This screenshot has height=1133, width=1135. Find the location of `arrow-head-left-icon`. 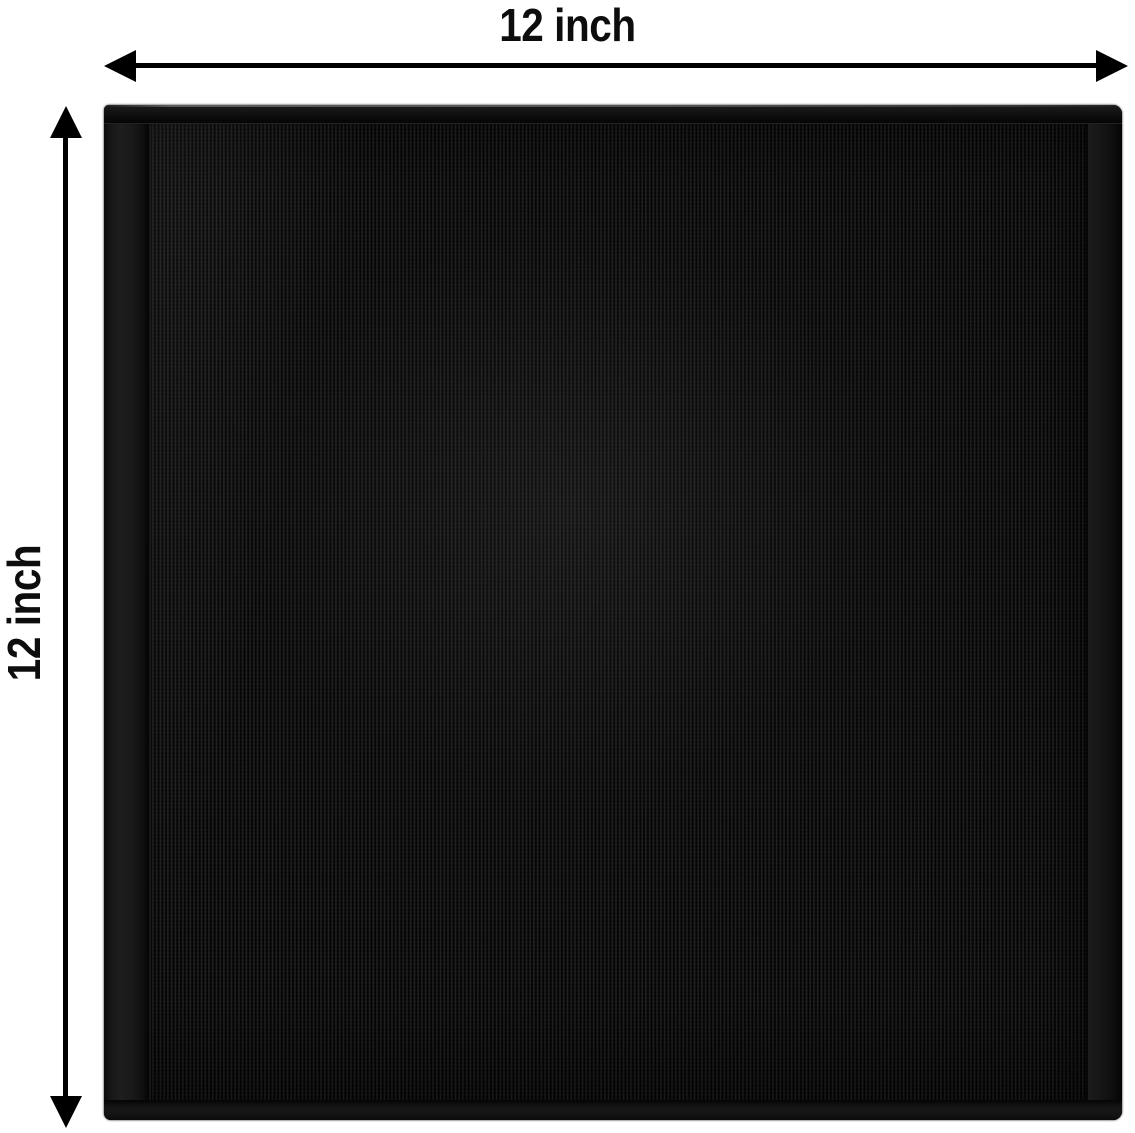

arrow-head-left-icon is located at coordinates (120, 66).